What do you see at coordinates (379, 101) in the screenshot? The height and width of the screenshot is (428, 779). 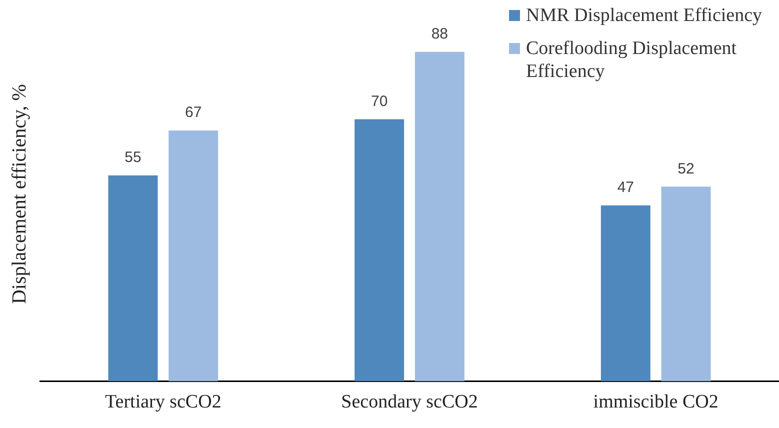 I see `data-label: 70` at bounding box center [379, 101].